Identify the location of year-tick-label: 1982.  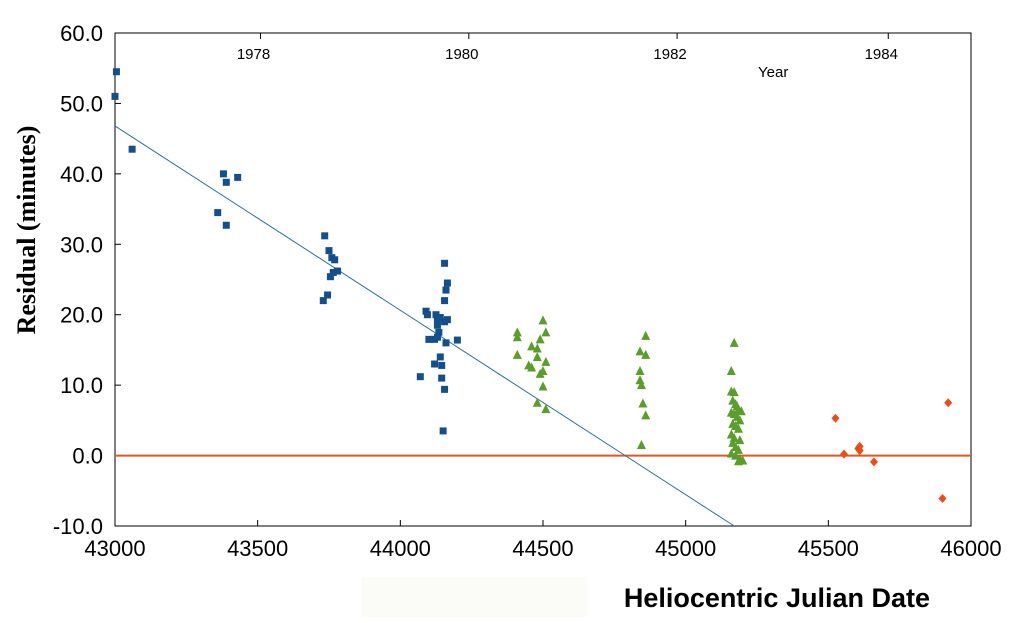
(669, 54).